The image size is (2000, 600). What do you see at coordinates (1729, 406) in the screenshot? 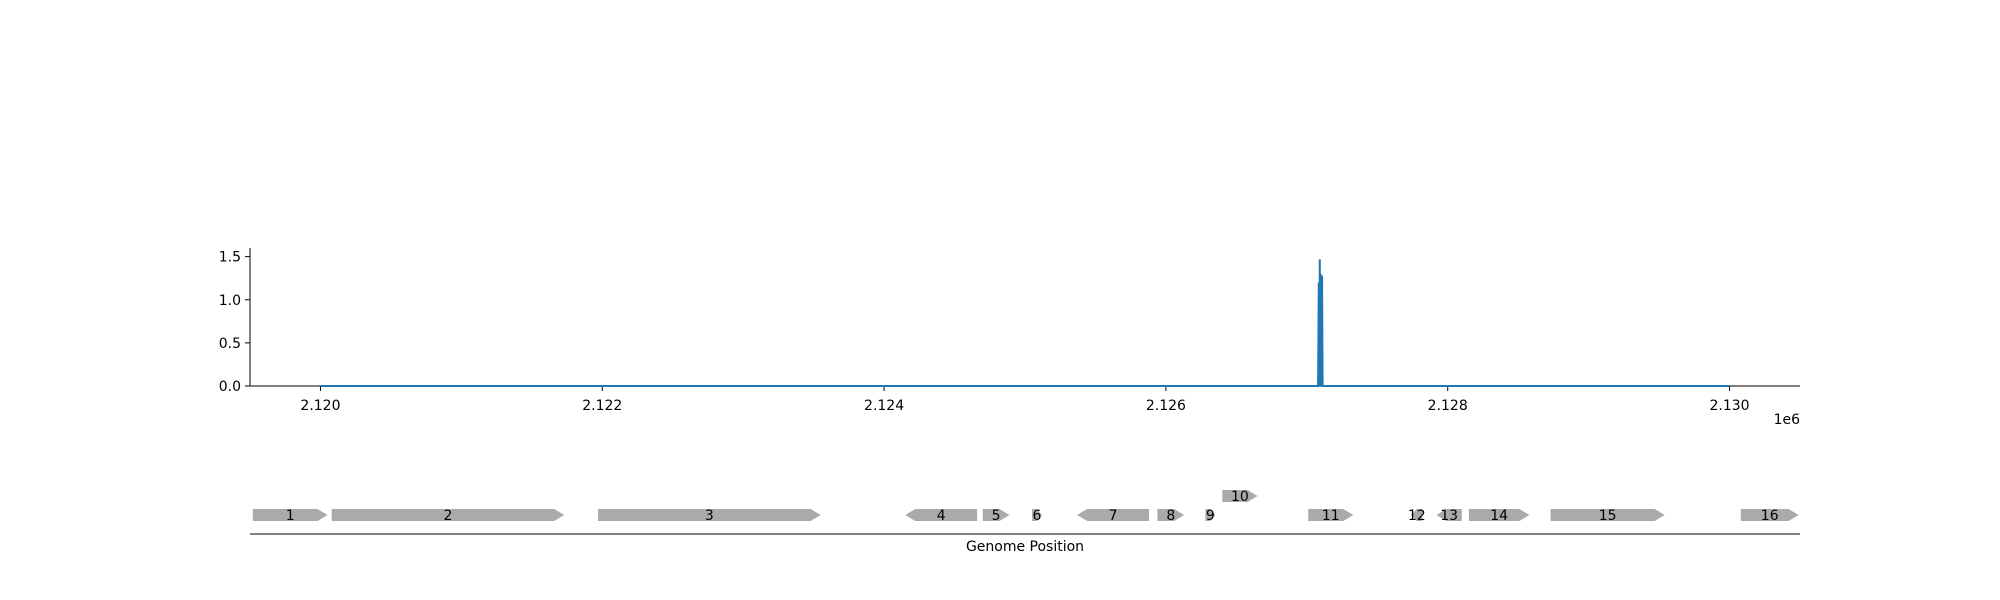
I see `x-tick-label: 2.130` at bounding box center [1729, 406].